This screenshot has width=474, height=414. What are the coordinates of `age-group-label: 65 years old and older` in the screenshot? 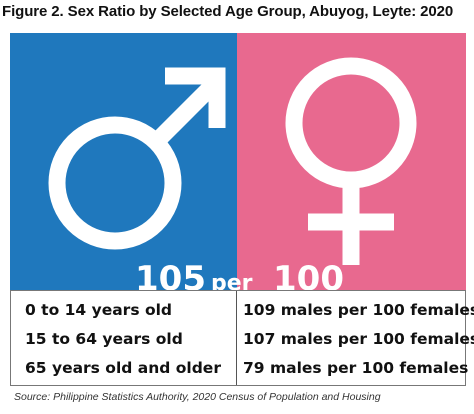 It's located at (123, 368).